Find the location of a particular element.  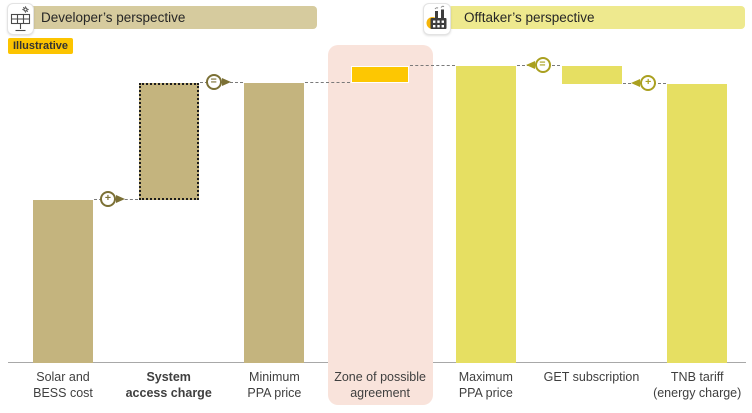

offtaker-perspective-label: Offtaker’s perspective is located at coordinates (529, 17).